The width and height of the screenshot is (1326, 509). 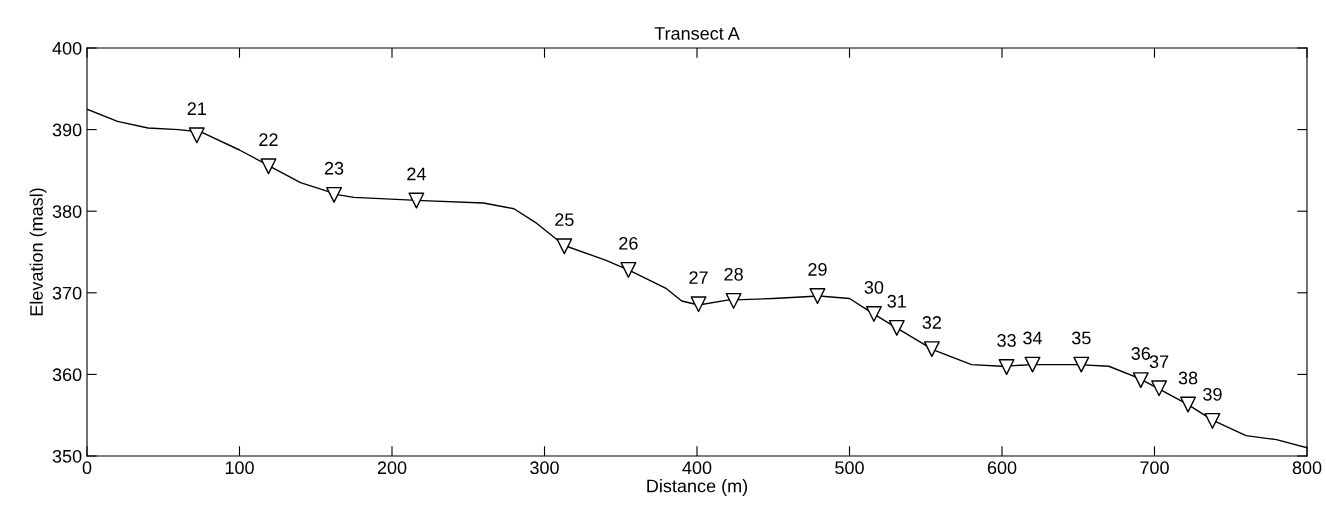 What do you see at coordinates (334, 168) in the screenshot?
I see `annotation: 23` at bounding box center [334, 168].